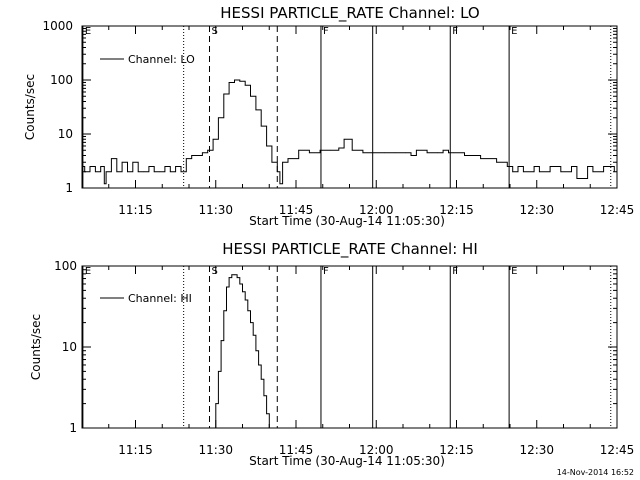 Image resolution: width=640 pixels, height=480 pixels. Describe the element at coordinates (376, 210) in the screenshot. I see `panel-lo-xtick-label: 12:00` at that location.